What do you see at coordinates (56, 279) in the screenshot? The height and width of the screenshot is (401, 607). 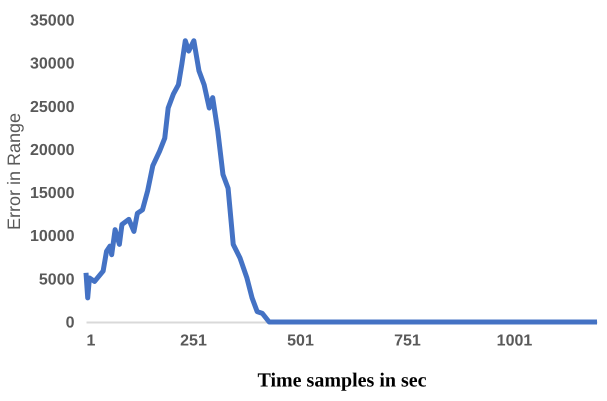 I see `y-tick-label: 5000` at bounding box center [56, 279].